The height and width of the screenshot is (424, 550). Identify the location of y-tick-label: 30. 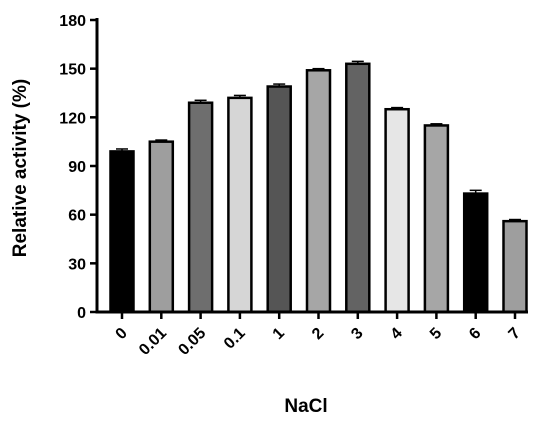
(77, 264).